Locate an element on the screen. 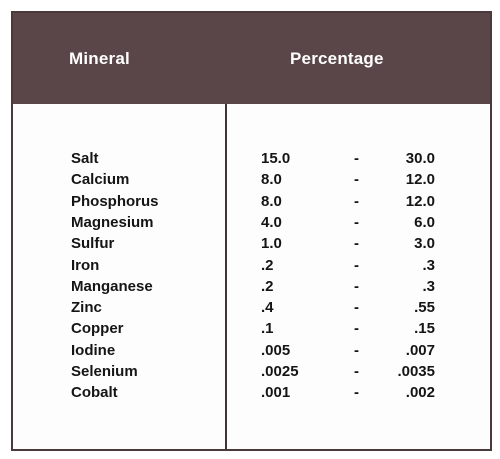  mineral-name: Magnesium is located at coordinates (112, 222).